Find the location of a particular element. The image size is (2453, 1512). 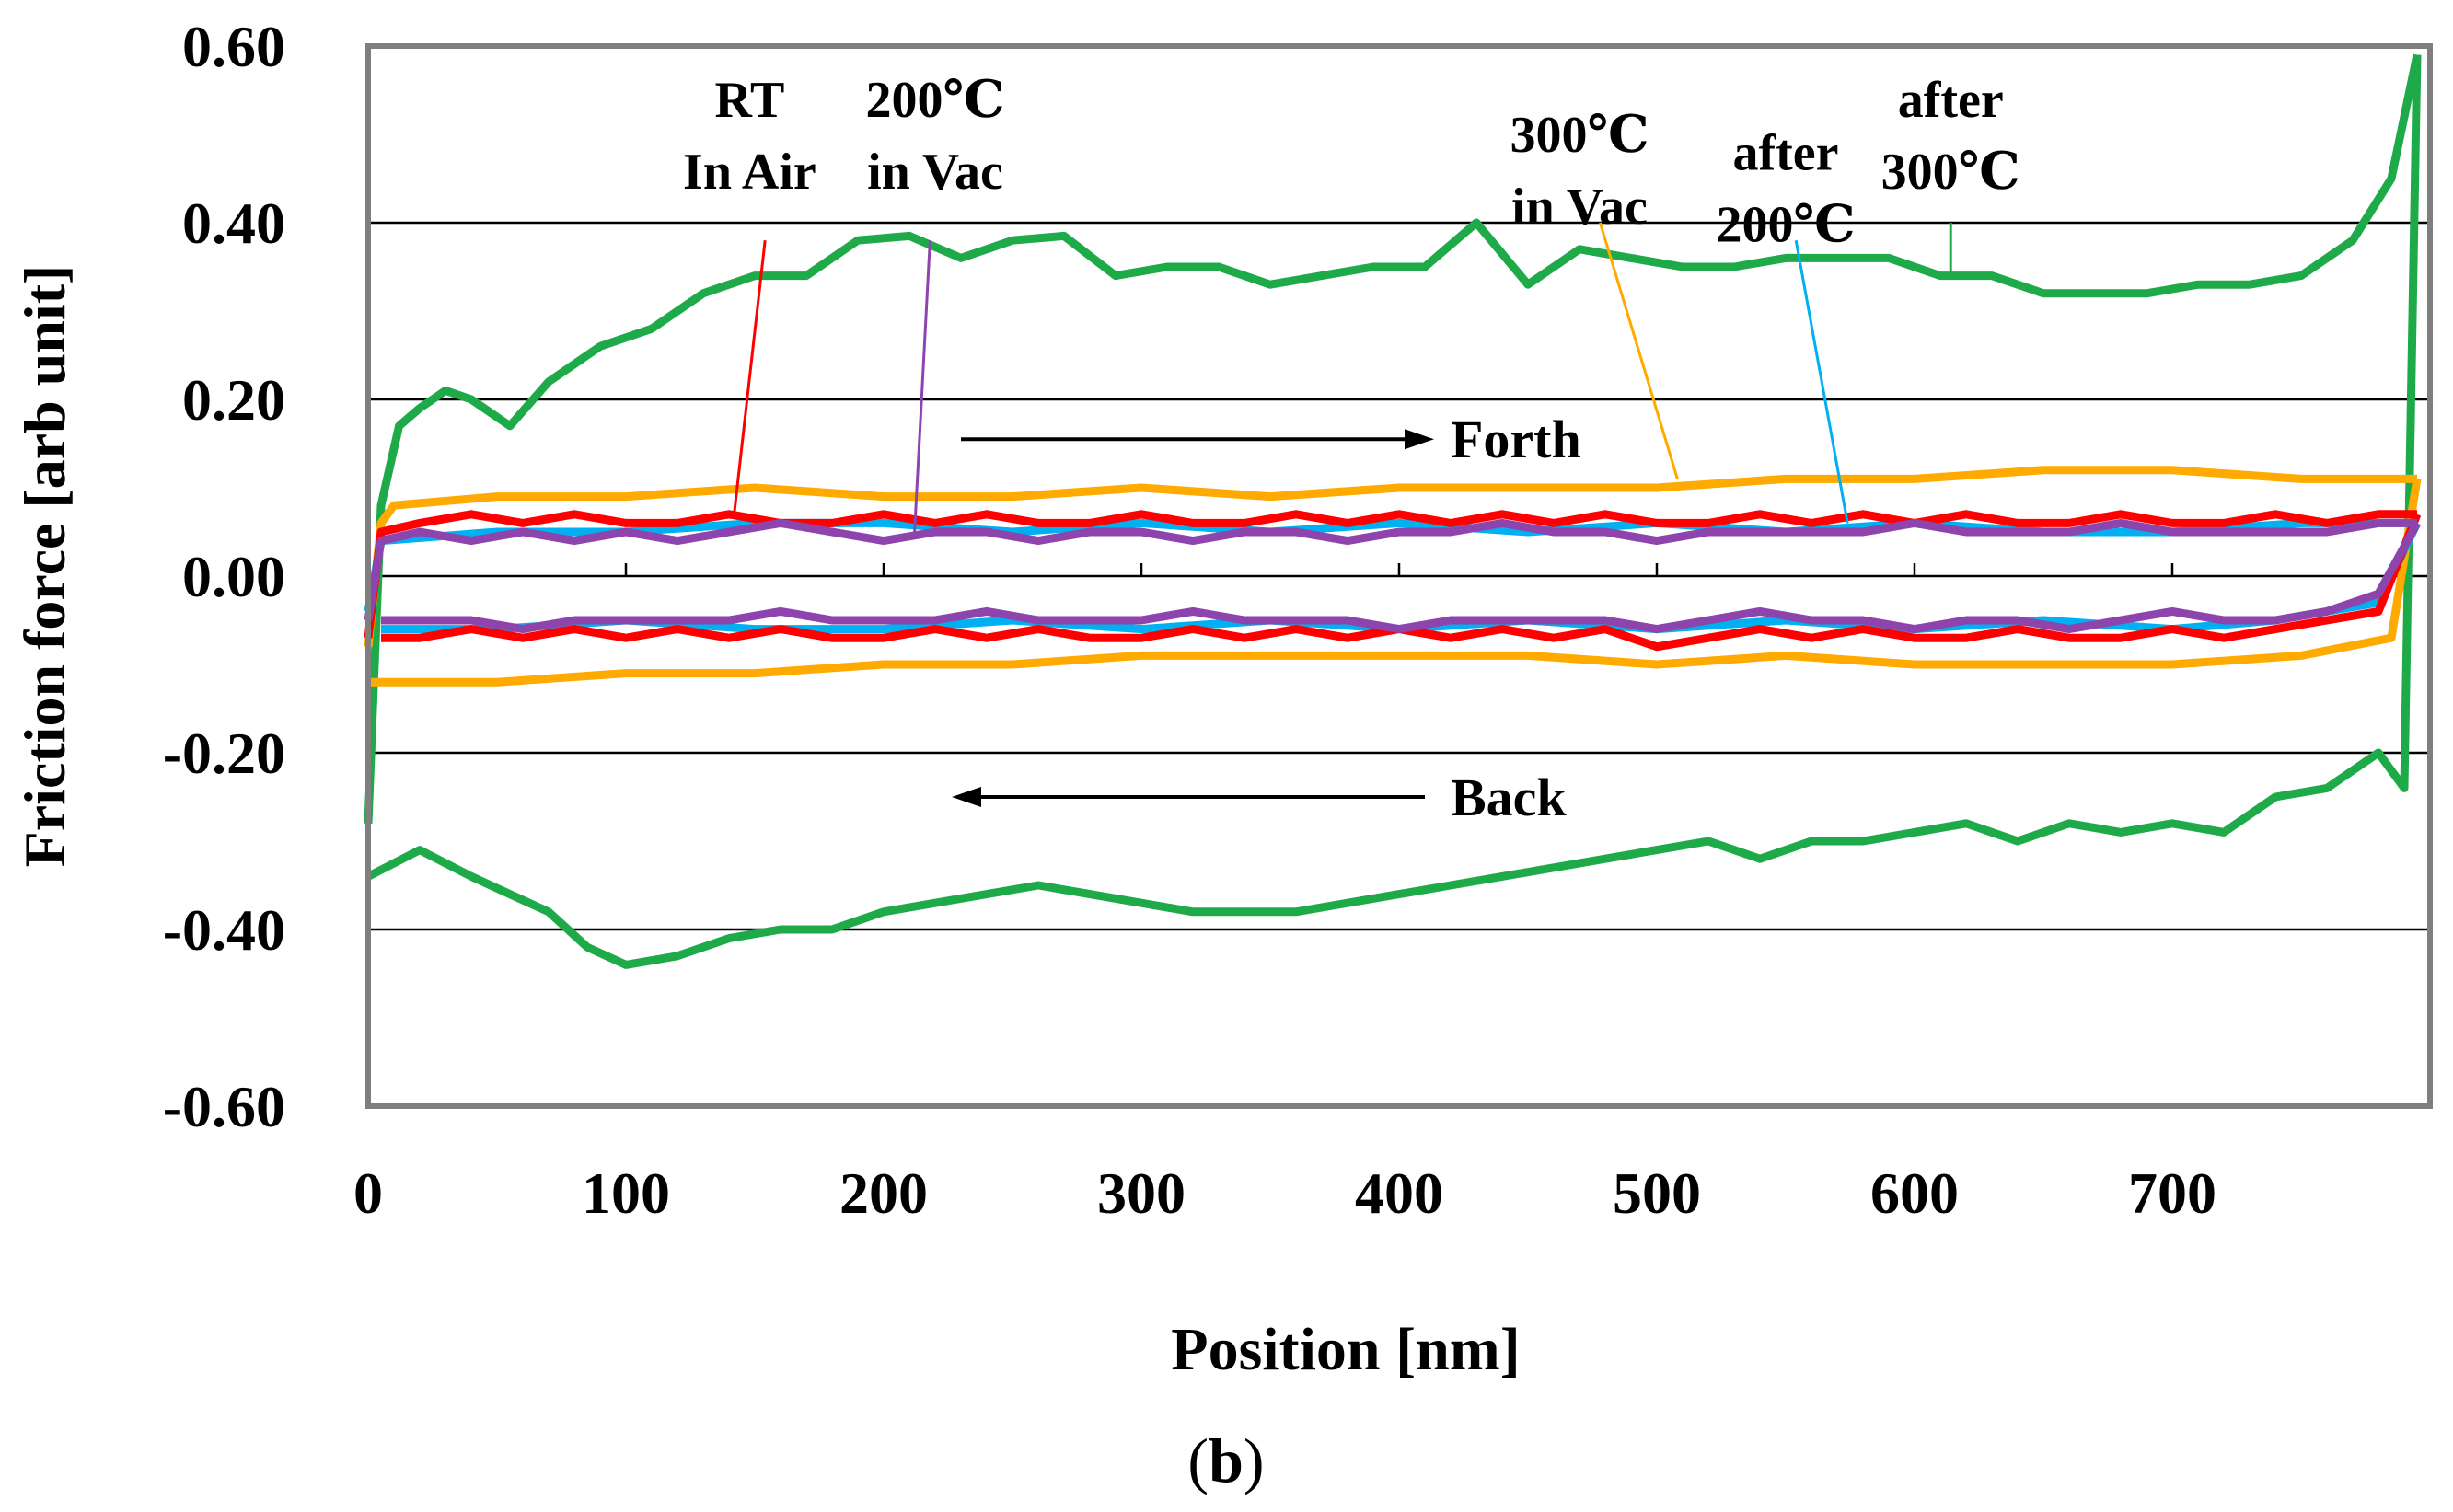

x-tick-label: 100 is located at coordinates (626, 1193).